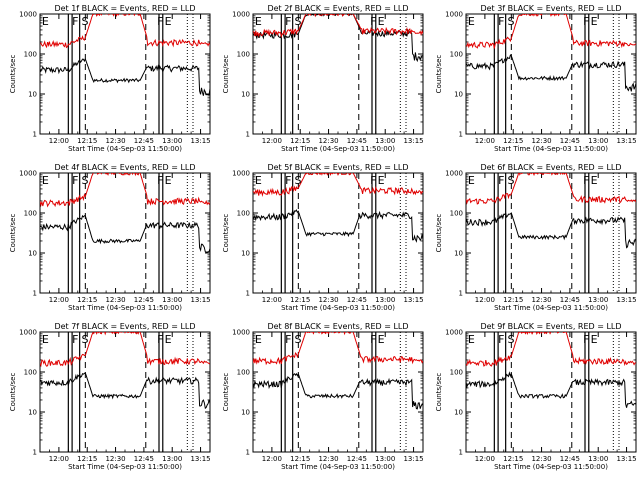 Image resolution: width=640 pixels, height=480 pixels. I want to click on panel-title: Det 5f BLACK = Events, RED = LLD, so click(337, 167).